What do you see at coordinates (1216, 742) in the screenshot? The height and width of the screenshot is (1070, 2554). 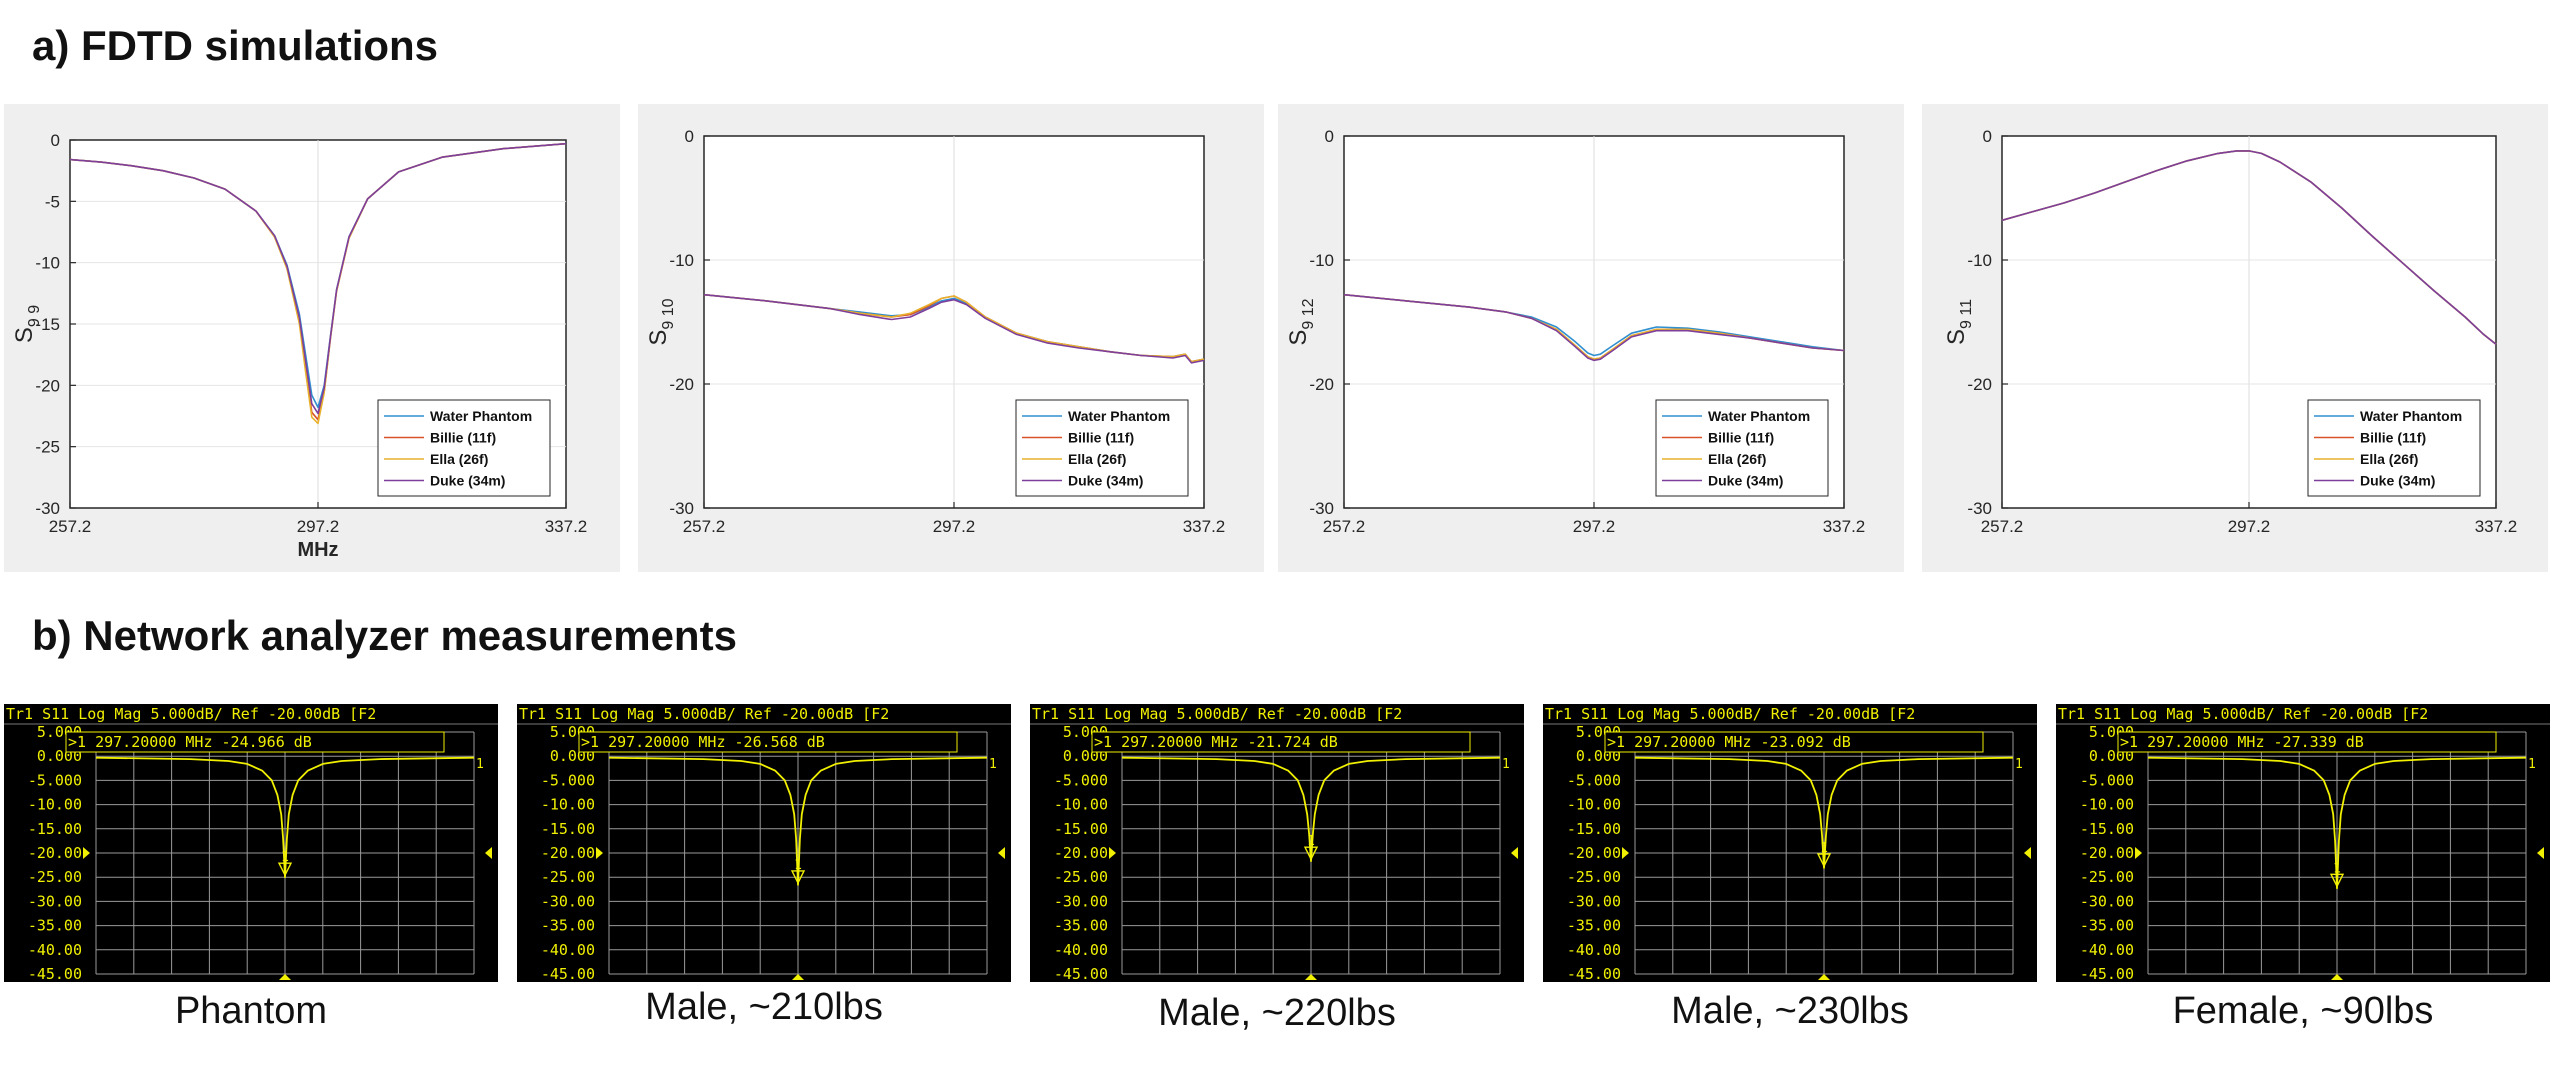 I see `marker-readout: >1 297.20000 MHz -21.724 dB` at bounding box center [1216, 742].